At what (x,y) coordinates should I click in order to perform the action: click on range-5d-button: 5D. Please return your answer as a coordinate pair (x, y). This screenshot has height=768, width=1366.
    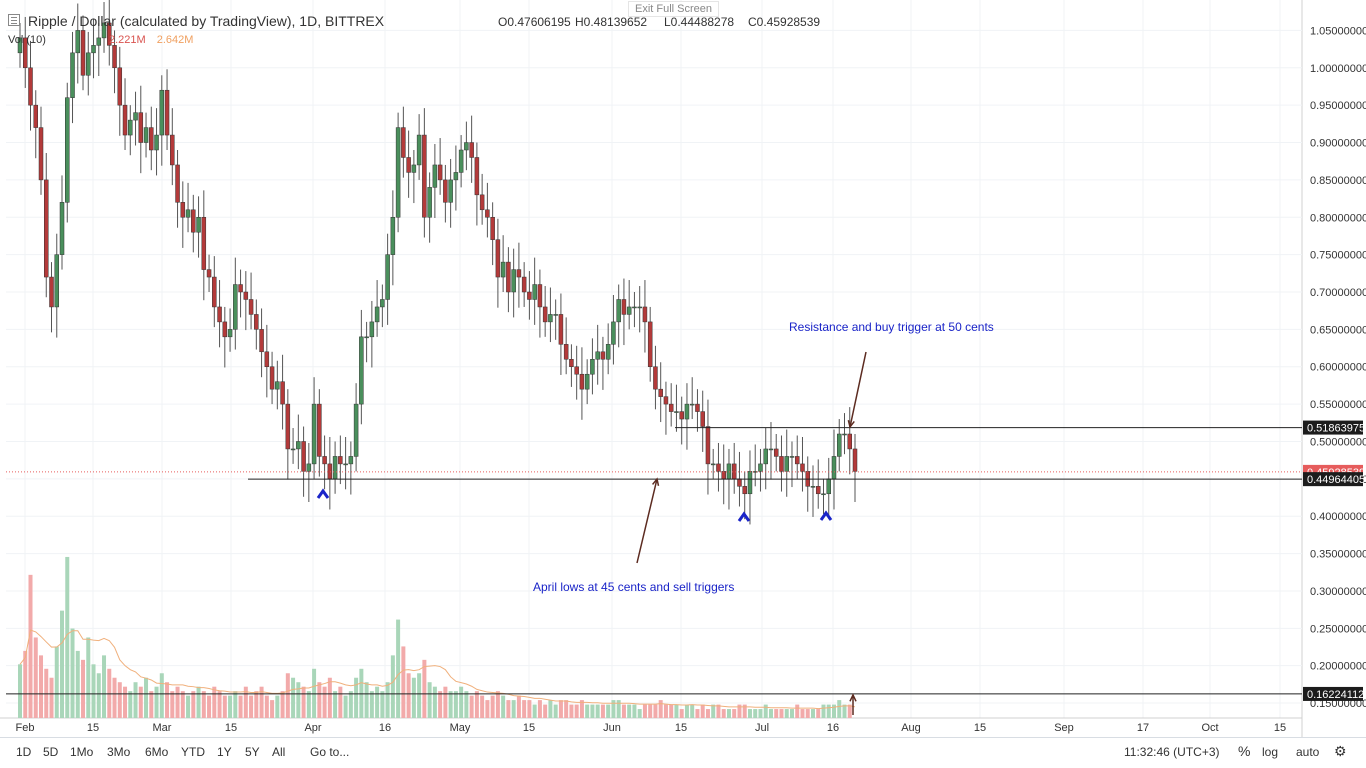
    Looking at the image, I should click on (51, 752).